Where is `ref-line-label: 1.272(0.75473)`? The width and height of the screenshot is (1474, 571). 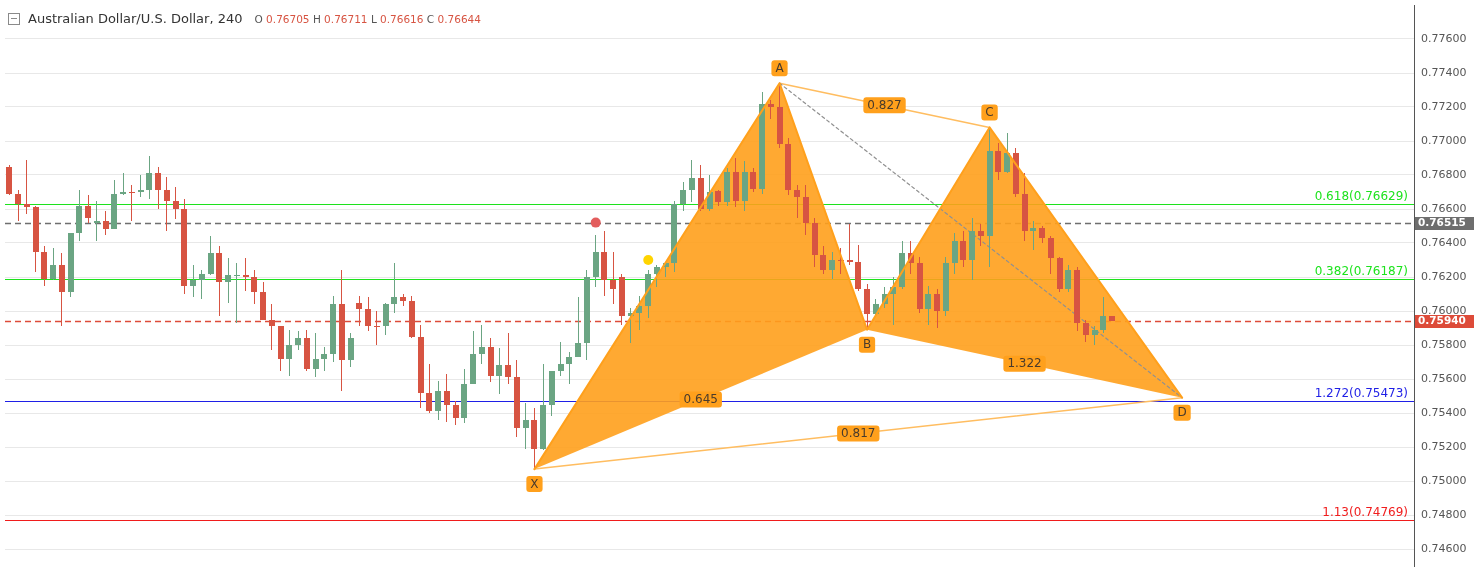 ref-line-label: 1.272(0.75473) is located at coordinates (1361, 393).